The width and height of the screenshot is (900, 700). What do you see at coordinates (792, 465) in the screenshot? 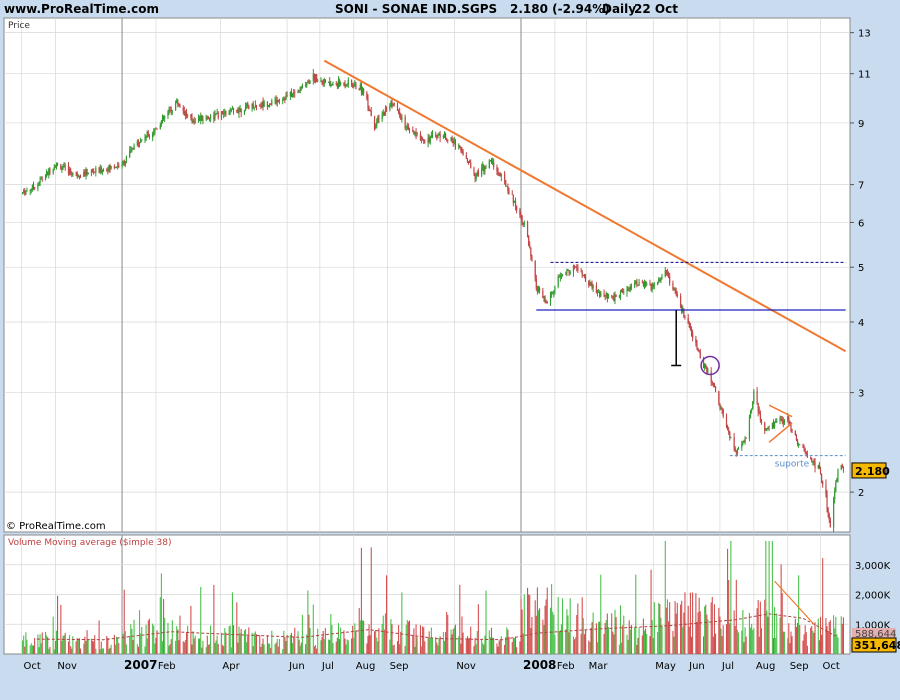
I see `suporte-label: suporte` at bounding box center [792, 465].